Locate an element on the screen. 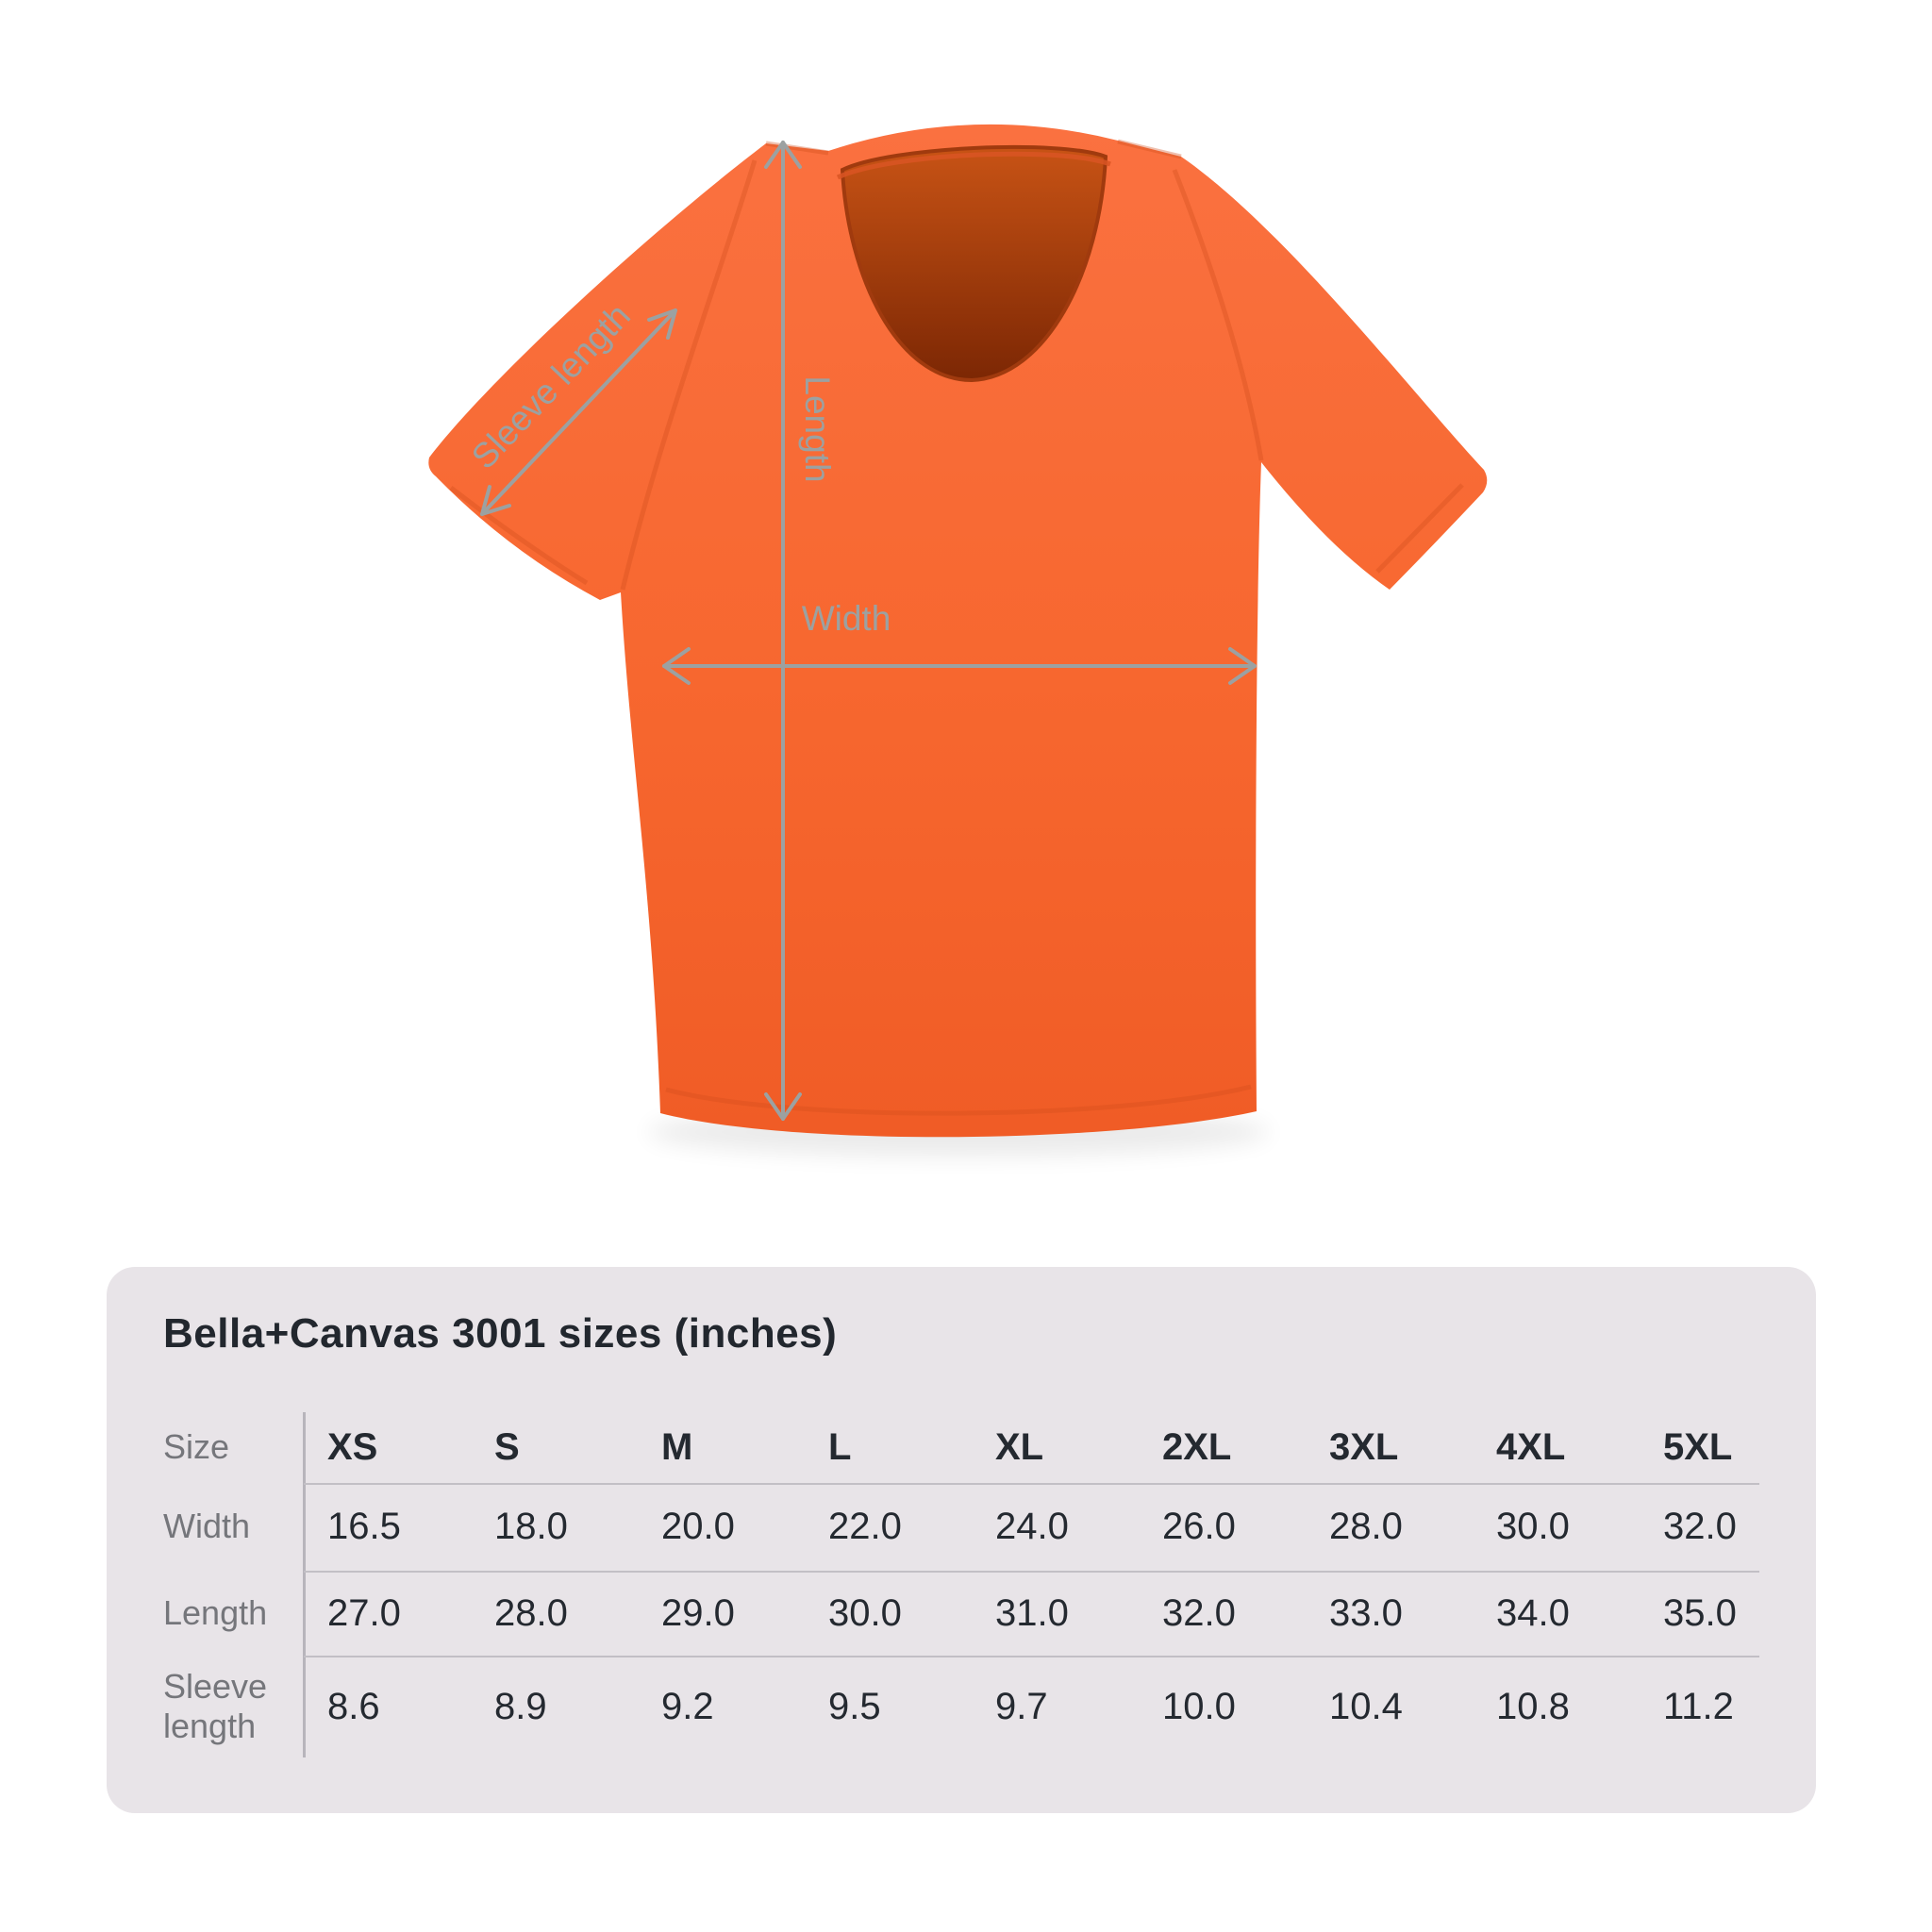  table-cell: 34.0 is located at coordinates (1533, 1613).